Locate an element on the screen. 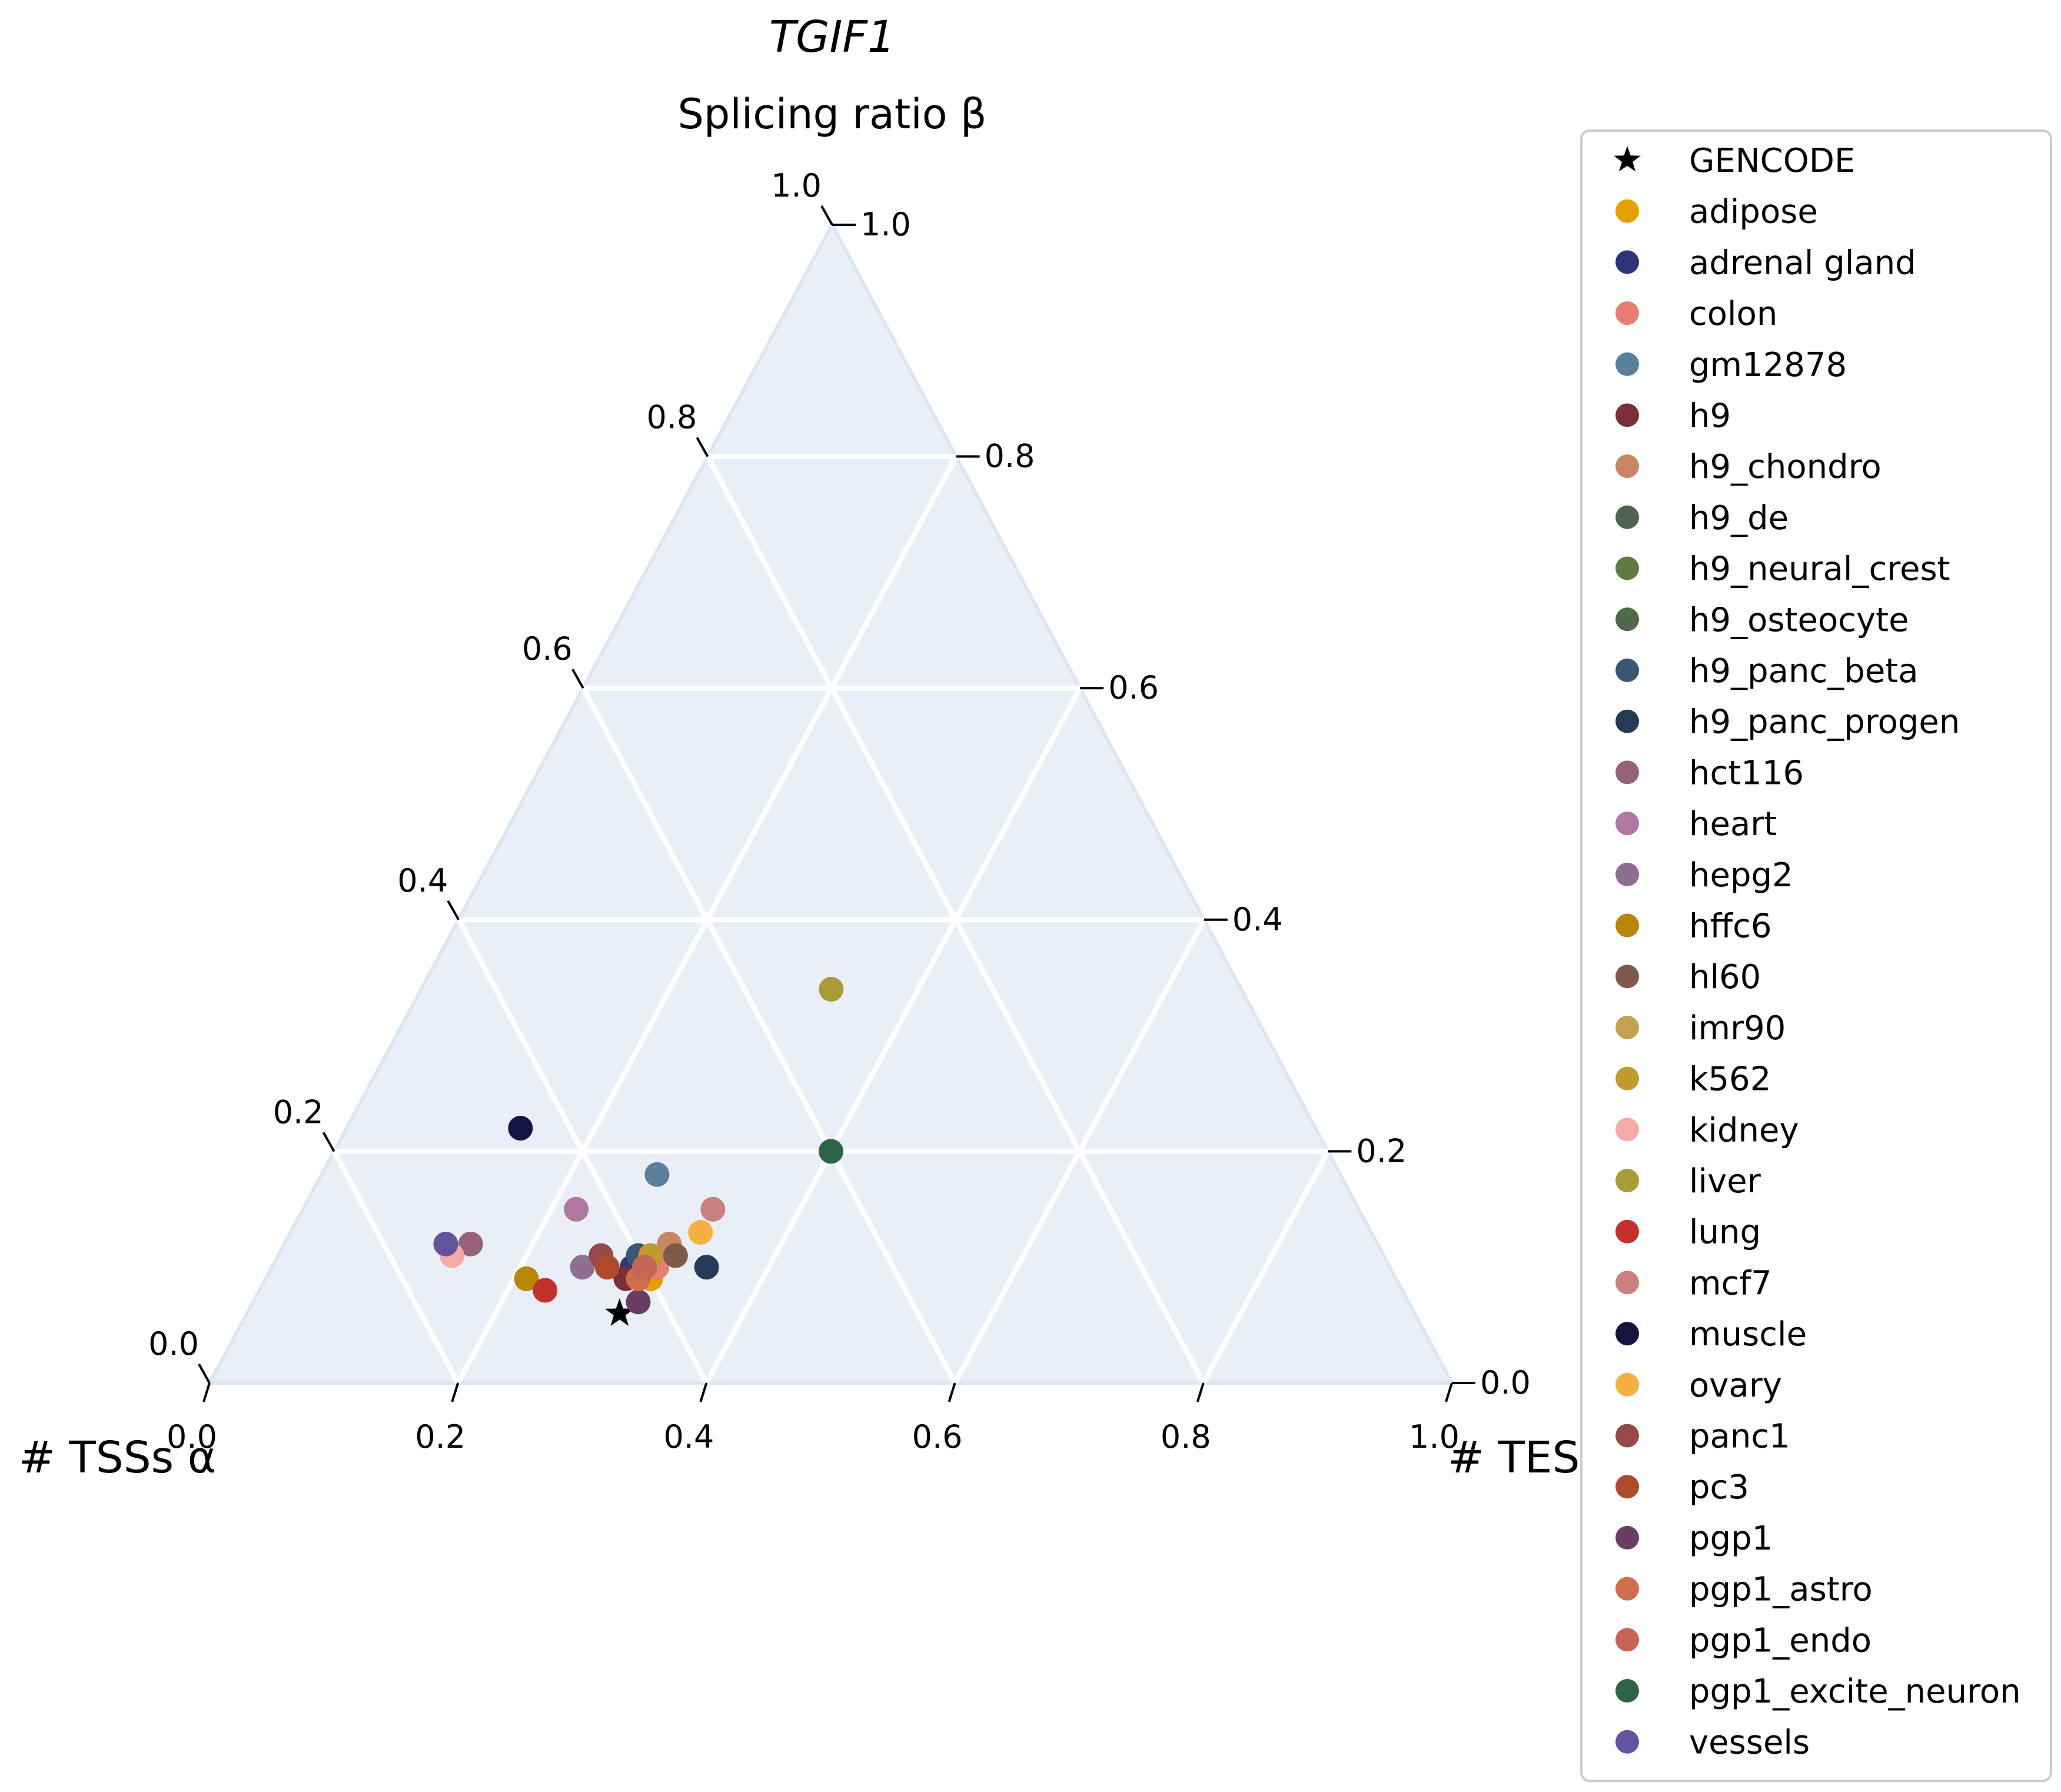 This screenshot has height=1792, width=2061. legend-label-hct116: hct116 is located at coordinates (1746, 773).